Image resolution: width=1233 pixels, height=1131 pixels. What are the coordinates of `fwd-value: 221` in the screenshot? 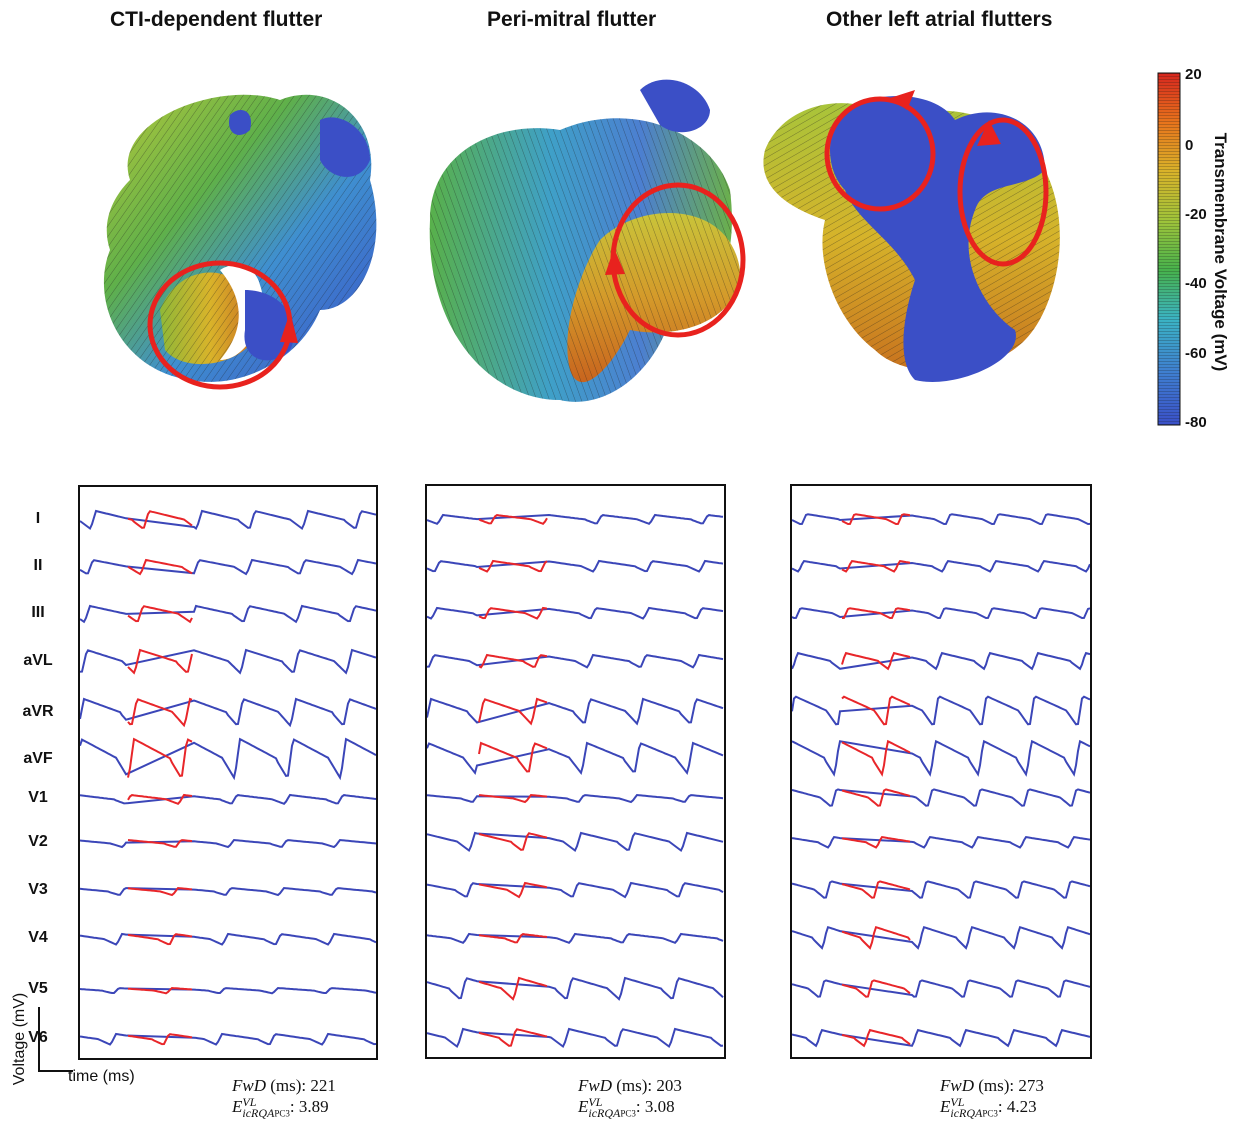 It's located at (323, 1085).